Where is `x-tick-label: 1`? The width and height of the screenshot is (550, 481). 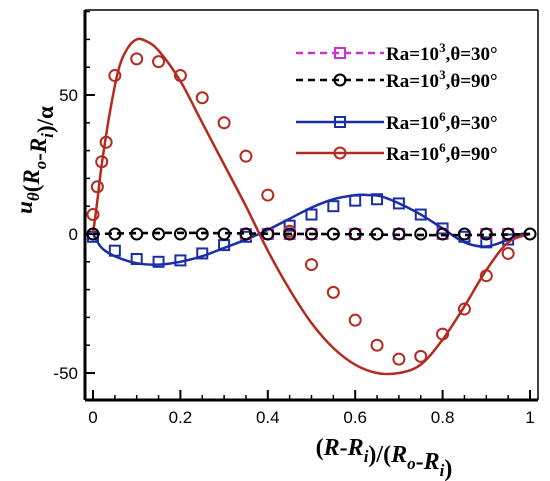
x-tick-label: 1 is located at coordinates (529, 417).